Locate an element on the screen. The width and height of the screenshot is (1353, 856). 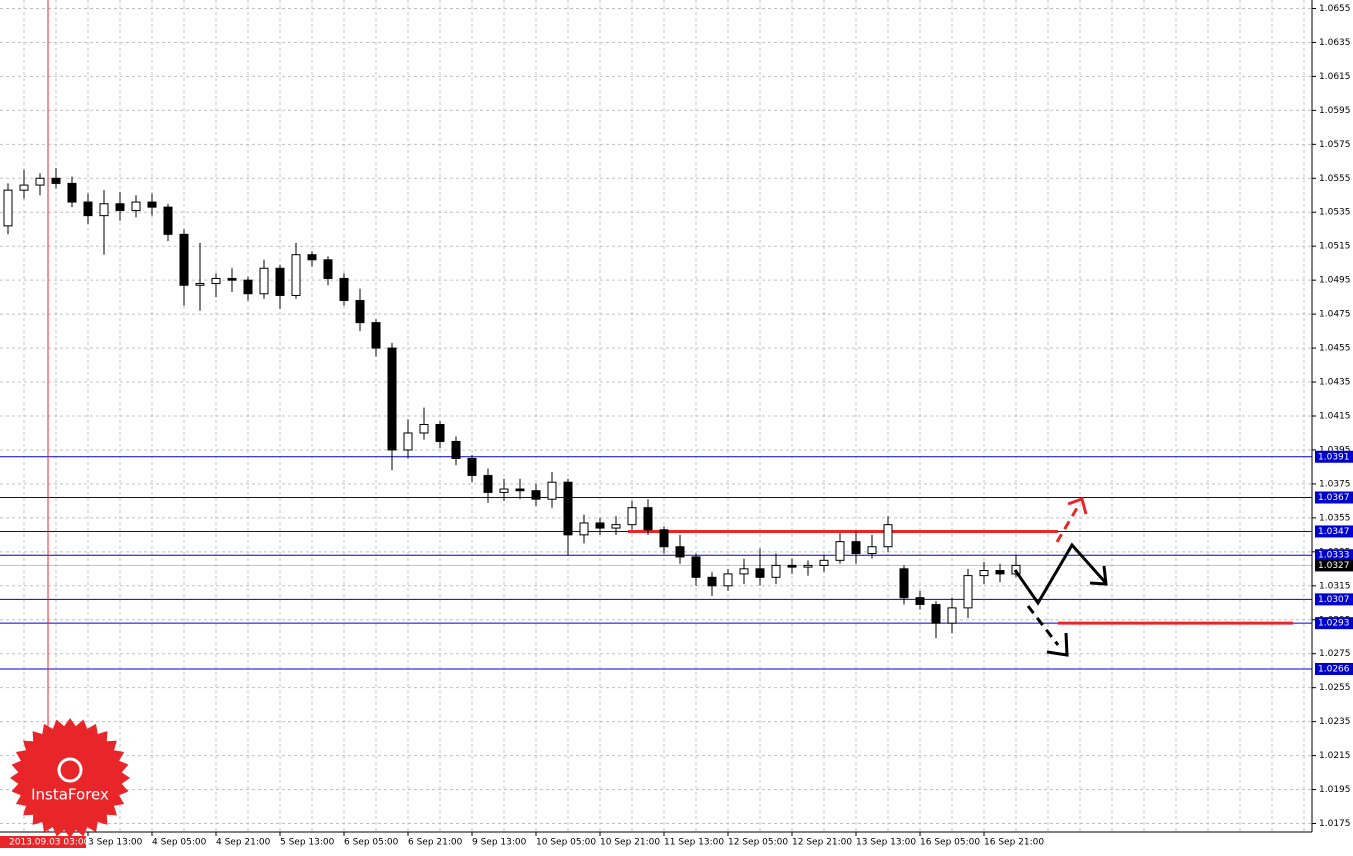
level-label: 1.0367 is located at coordinates (1334, 498).